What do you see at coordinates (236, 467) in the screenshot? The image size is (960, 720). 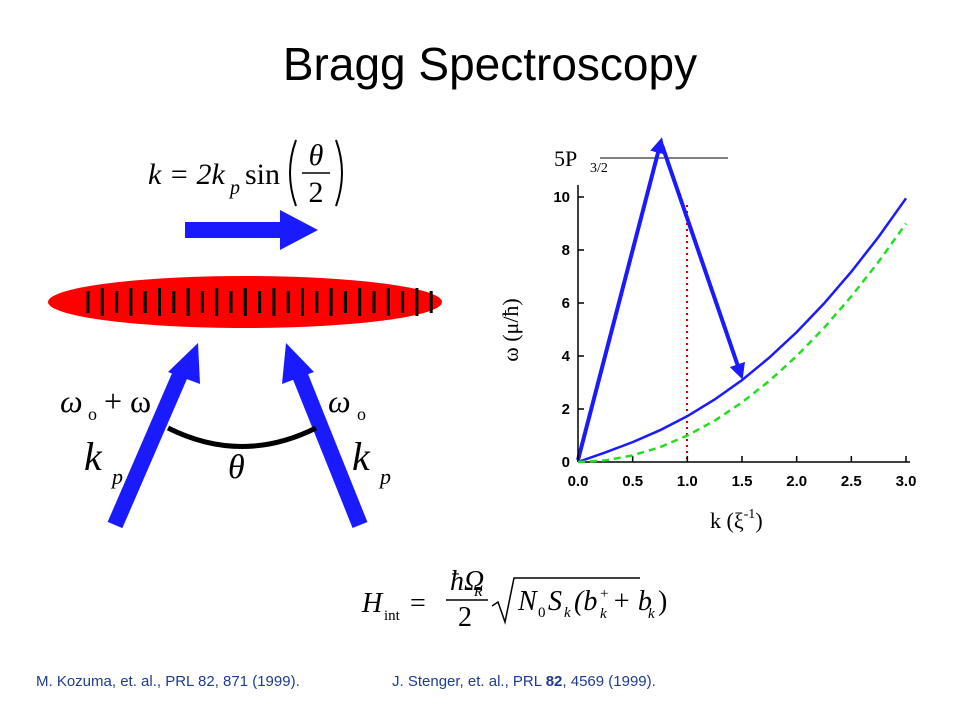 I see `angle-label: θ` at bounding box center [236, 467].